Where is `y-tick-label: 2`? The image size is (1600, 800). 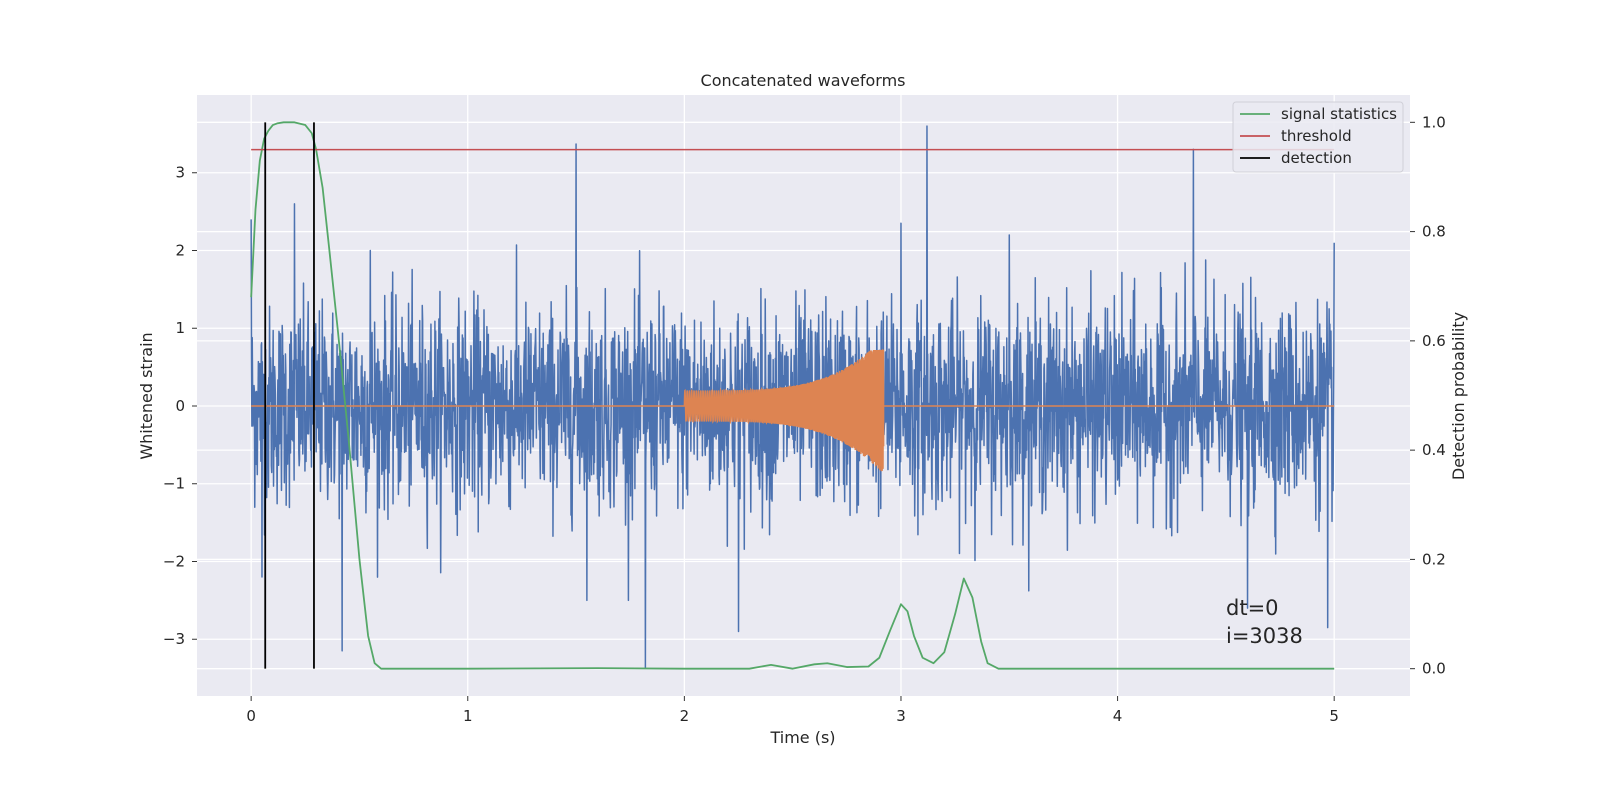 y-tick-label: 2 is located at coordinates (180, 250).